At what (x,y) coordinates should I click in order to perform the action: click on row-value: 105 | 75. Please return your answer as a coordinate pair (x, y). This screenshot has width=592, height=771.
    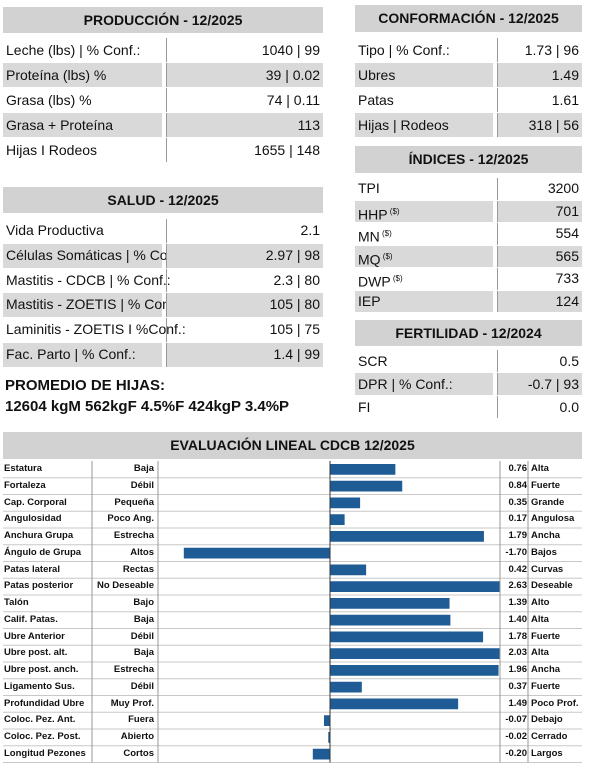
    Looking at the image, I should click on (244, 330).